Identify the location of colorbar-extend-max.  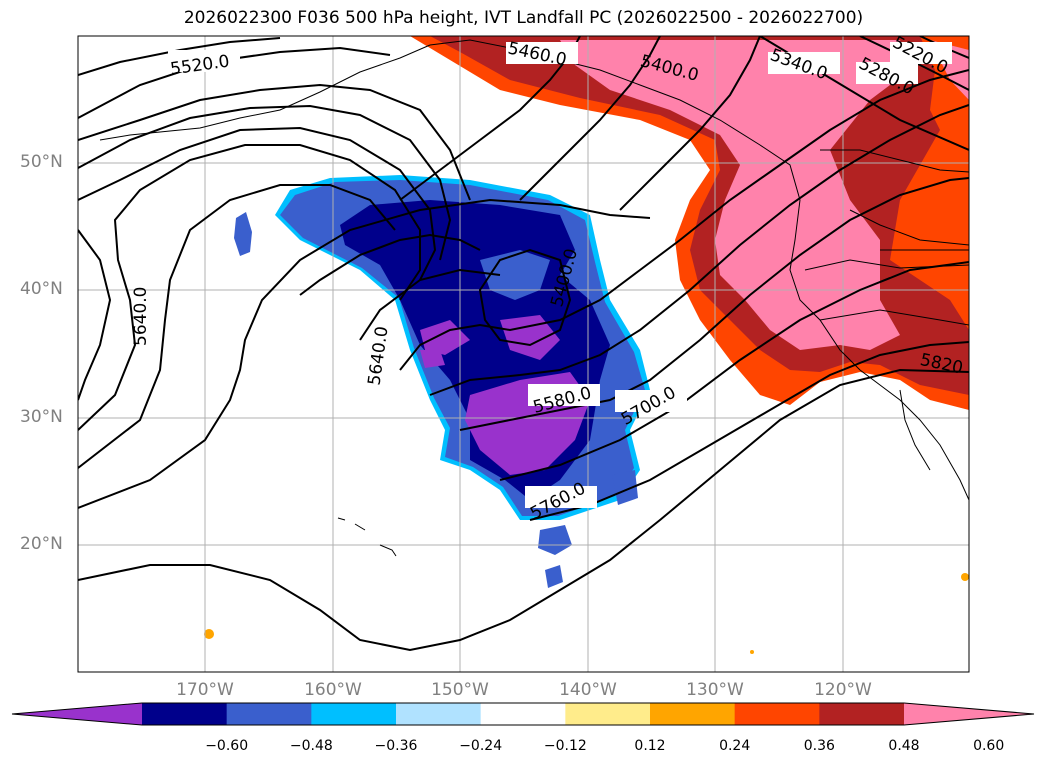
(969, 714).